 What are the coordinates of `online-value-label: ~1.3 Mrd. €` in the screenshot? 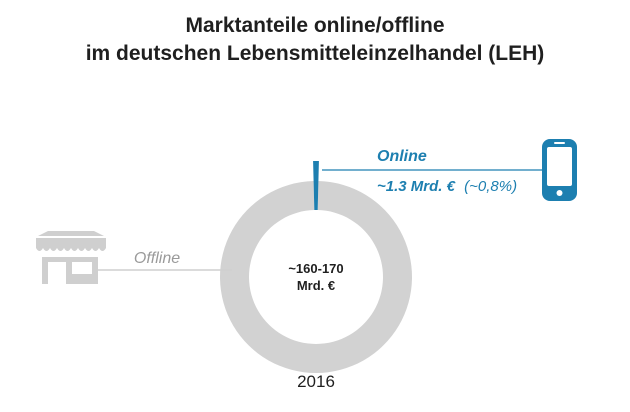 It's located at (416, 186).